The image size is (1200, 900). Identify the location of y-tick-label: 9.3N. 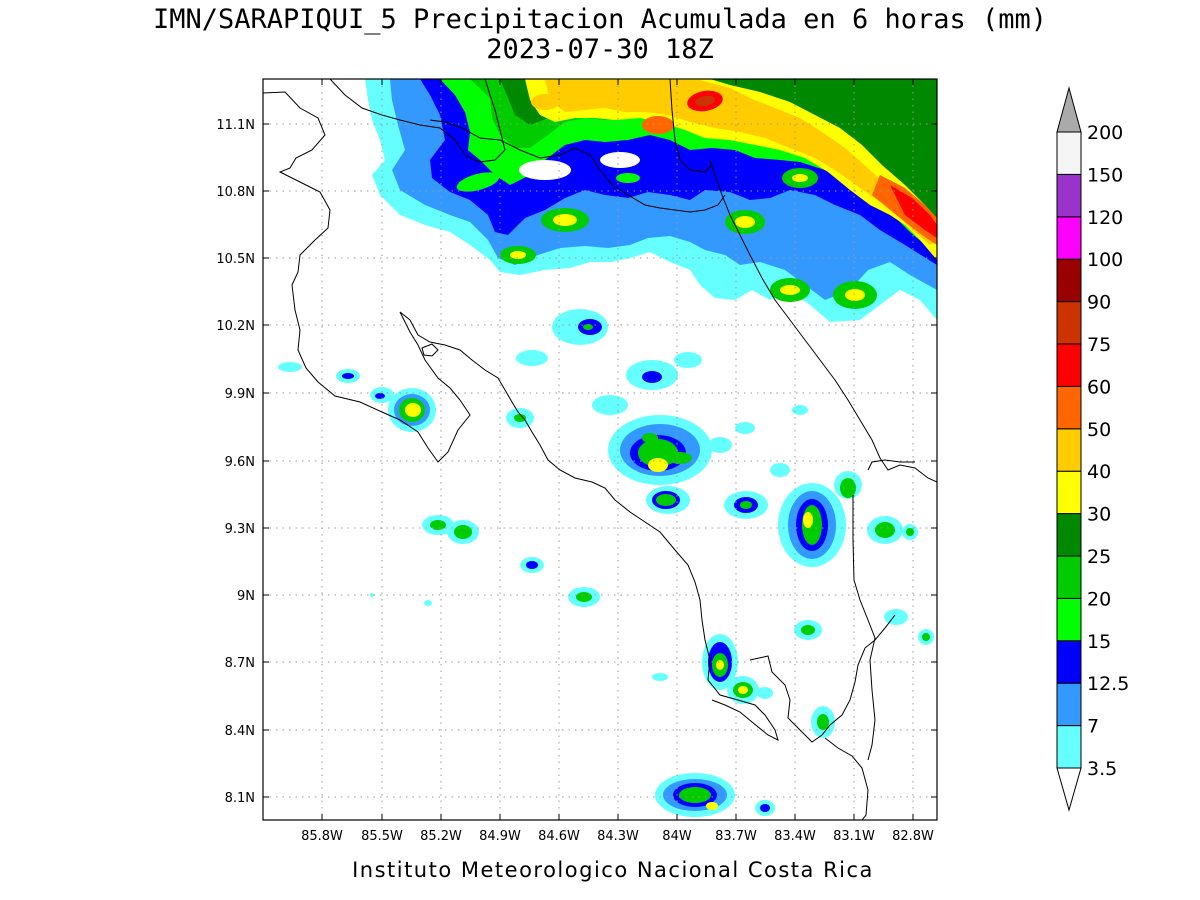
(240, 529).